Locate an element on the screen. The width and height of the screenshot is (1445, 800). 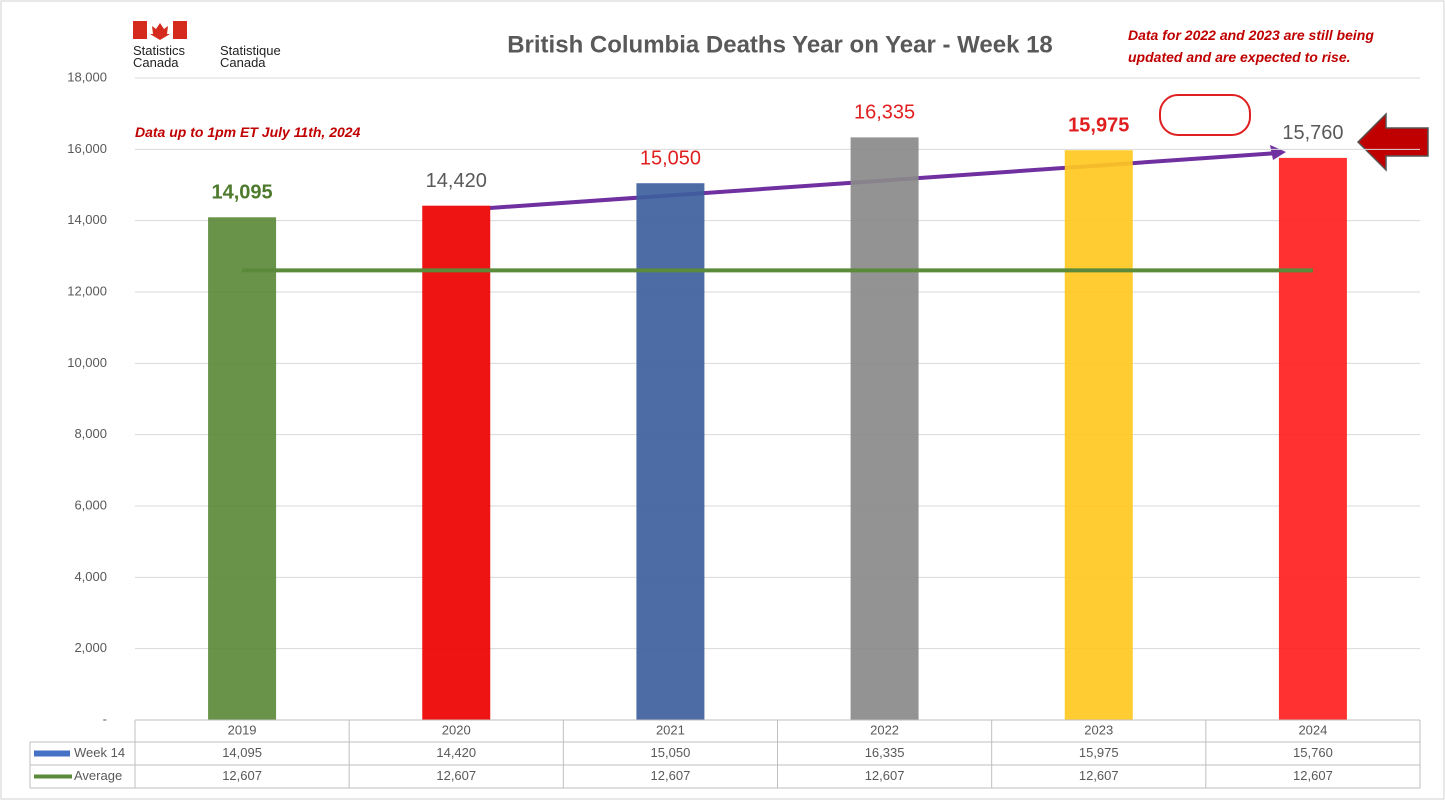
y-tick-label: 18,000 is located at coordinates (87, 76).